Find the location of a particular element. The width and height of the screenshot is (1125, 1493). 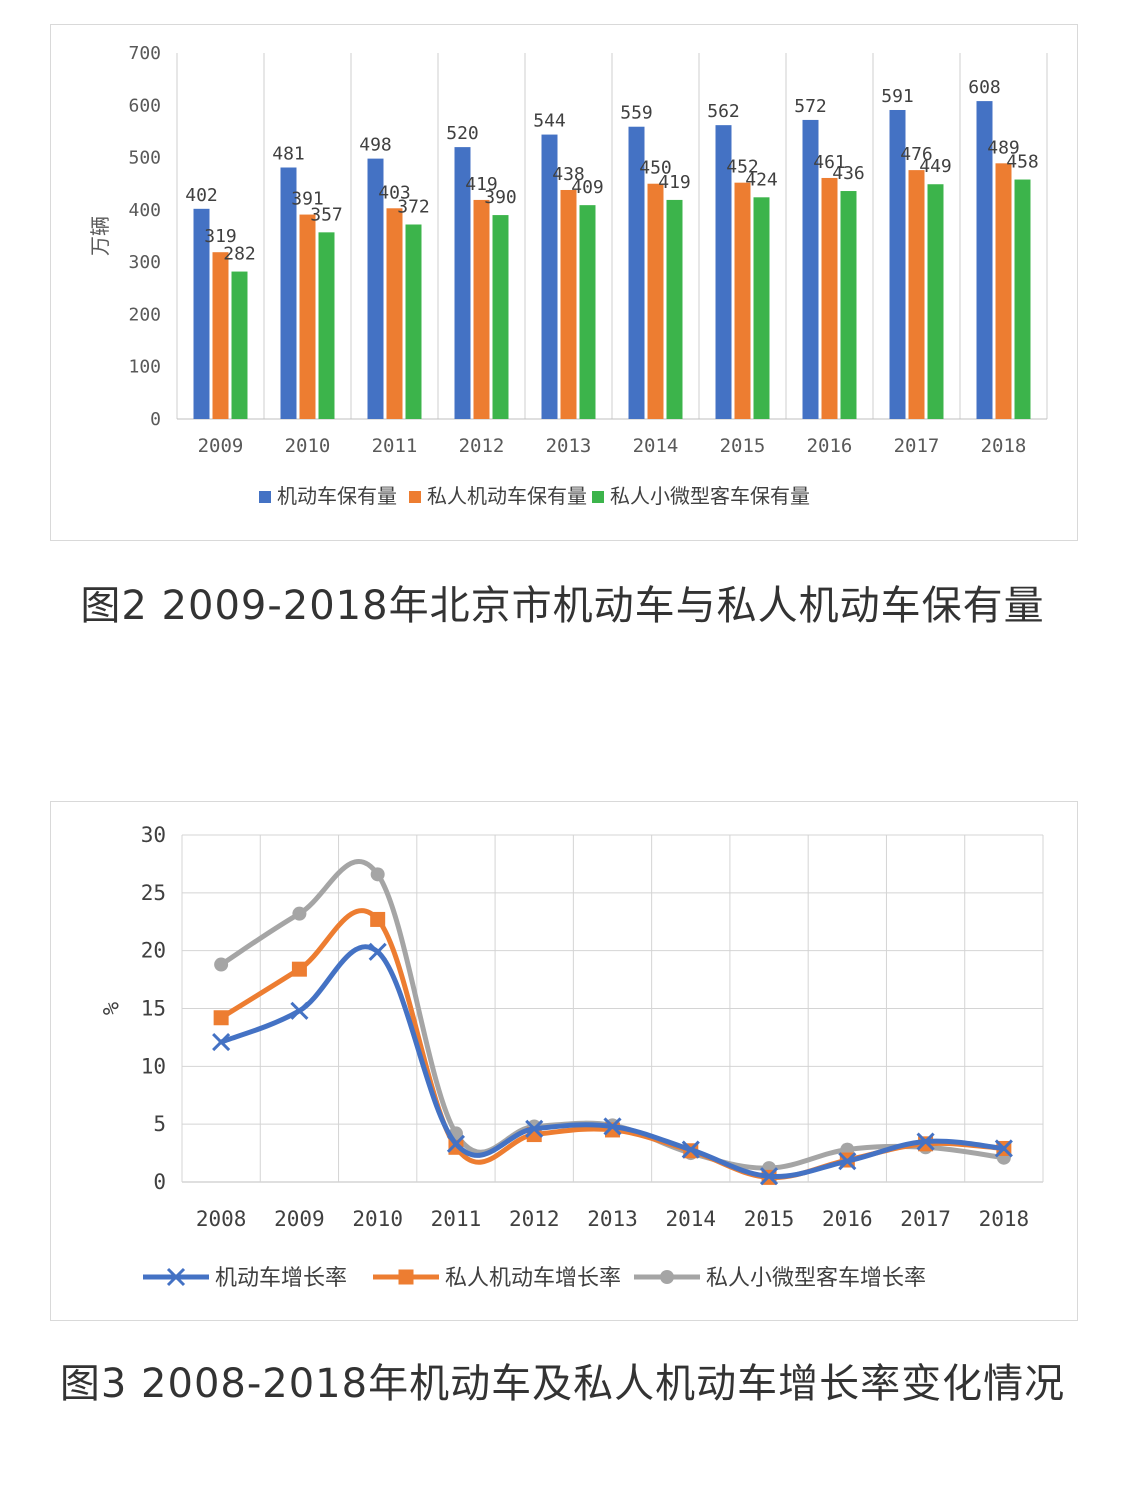

data-label: 591 is located at coordinates (897, 96).